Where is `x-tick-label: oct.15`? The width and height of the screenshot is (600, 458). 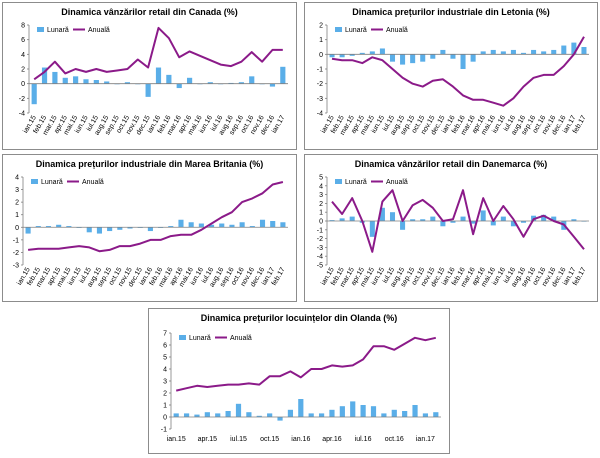
x-tick-label: oct.15 is located at coordinates (269, 439).